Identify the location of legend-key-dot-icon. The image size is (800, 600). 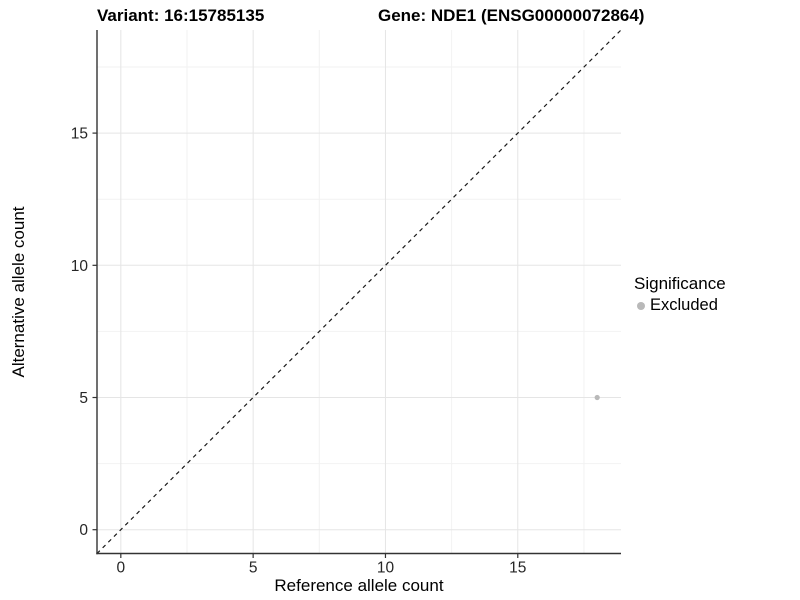
(641, 305).